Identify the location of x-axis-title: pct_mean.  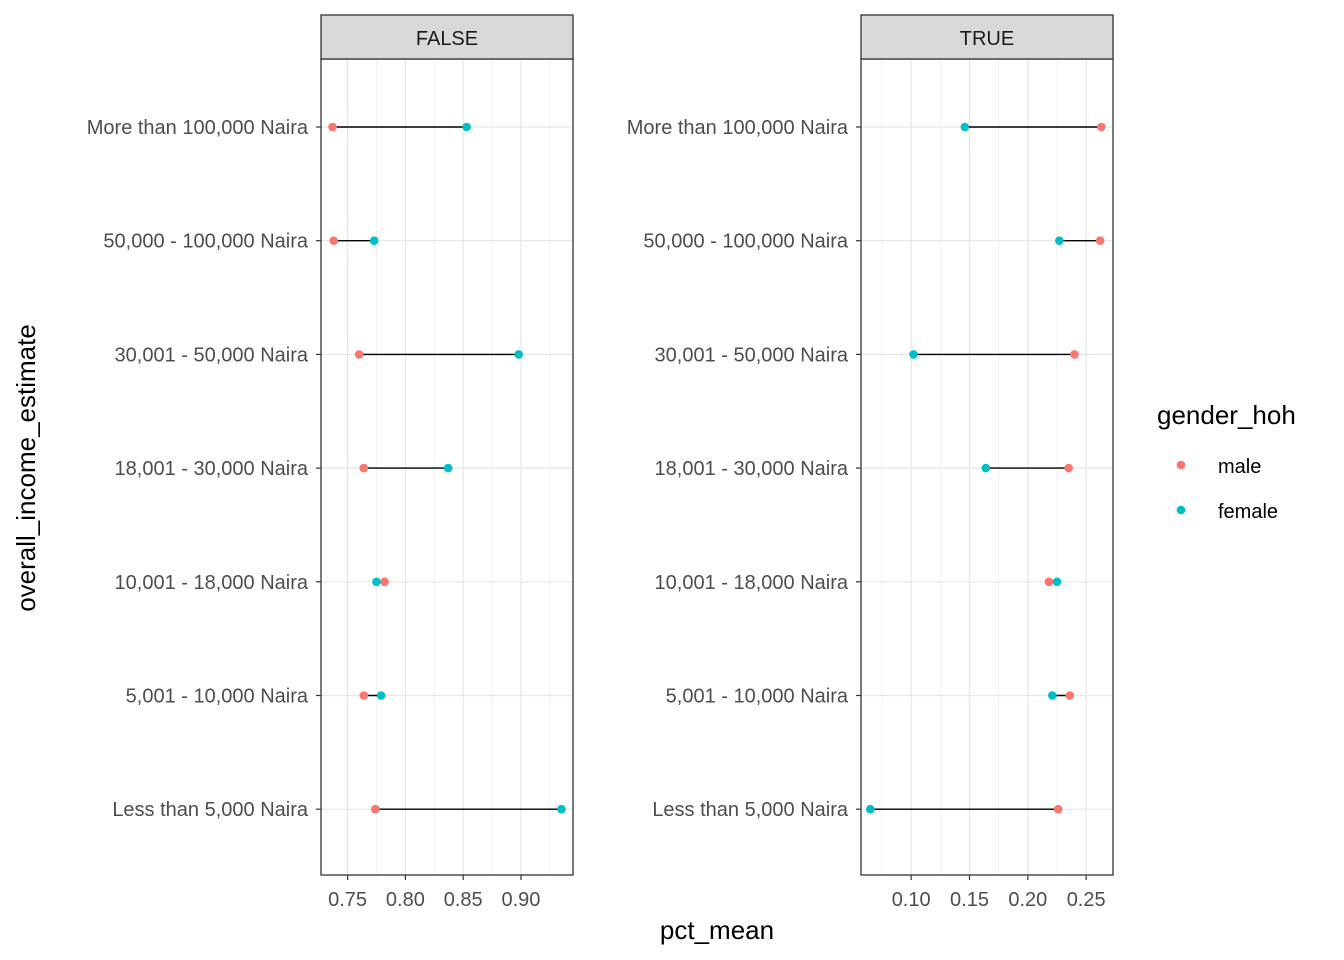
(717, 930).